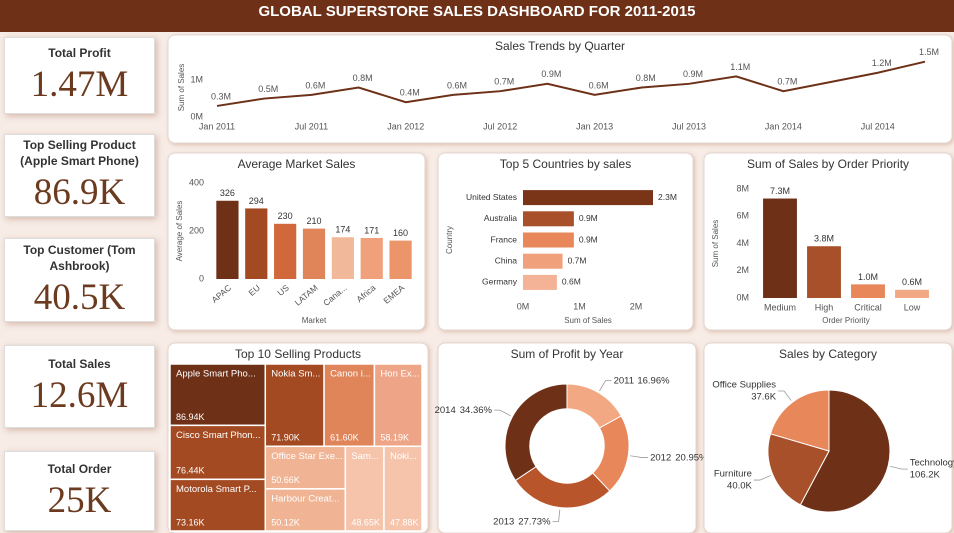 Image resolution: width=954 pixels, height=533 pixels. I want to click on x-tick-label: Jan 2012, so click(405, 126).